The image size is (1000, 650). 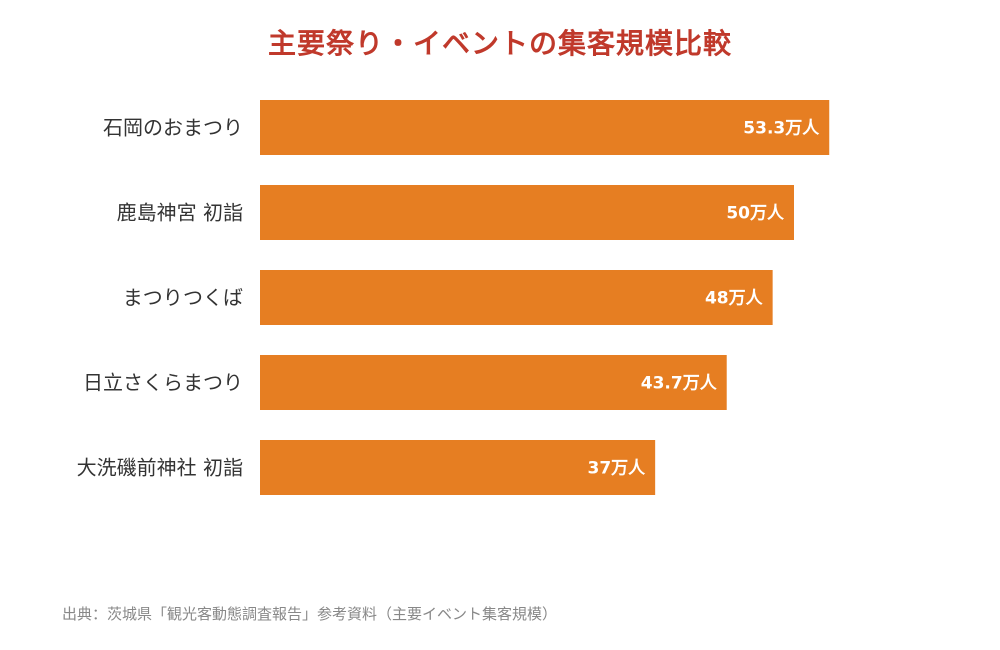 I want to click on category-label-2: まつりつくば, so click(x=183, y=298).